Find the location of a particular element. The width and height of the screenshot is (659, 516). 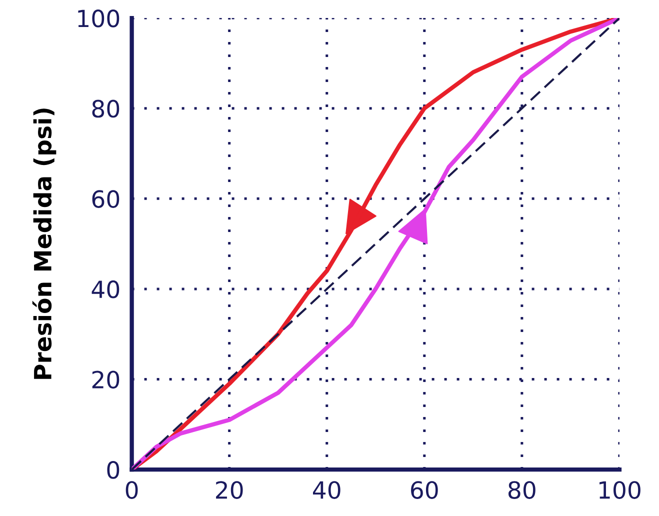

y-tick-label: 0 is located at coordinates (113, 470).